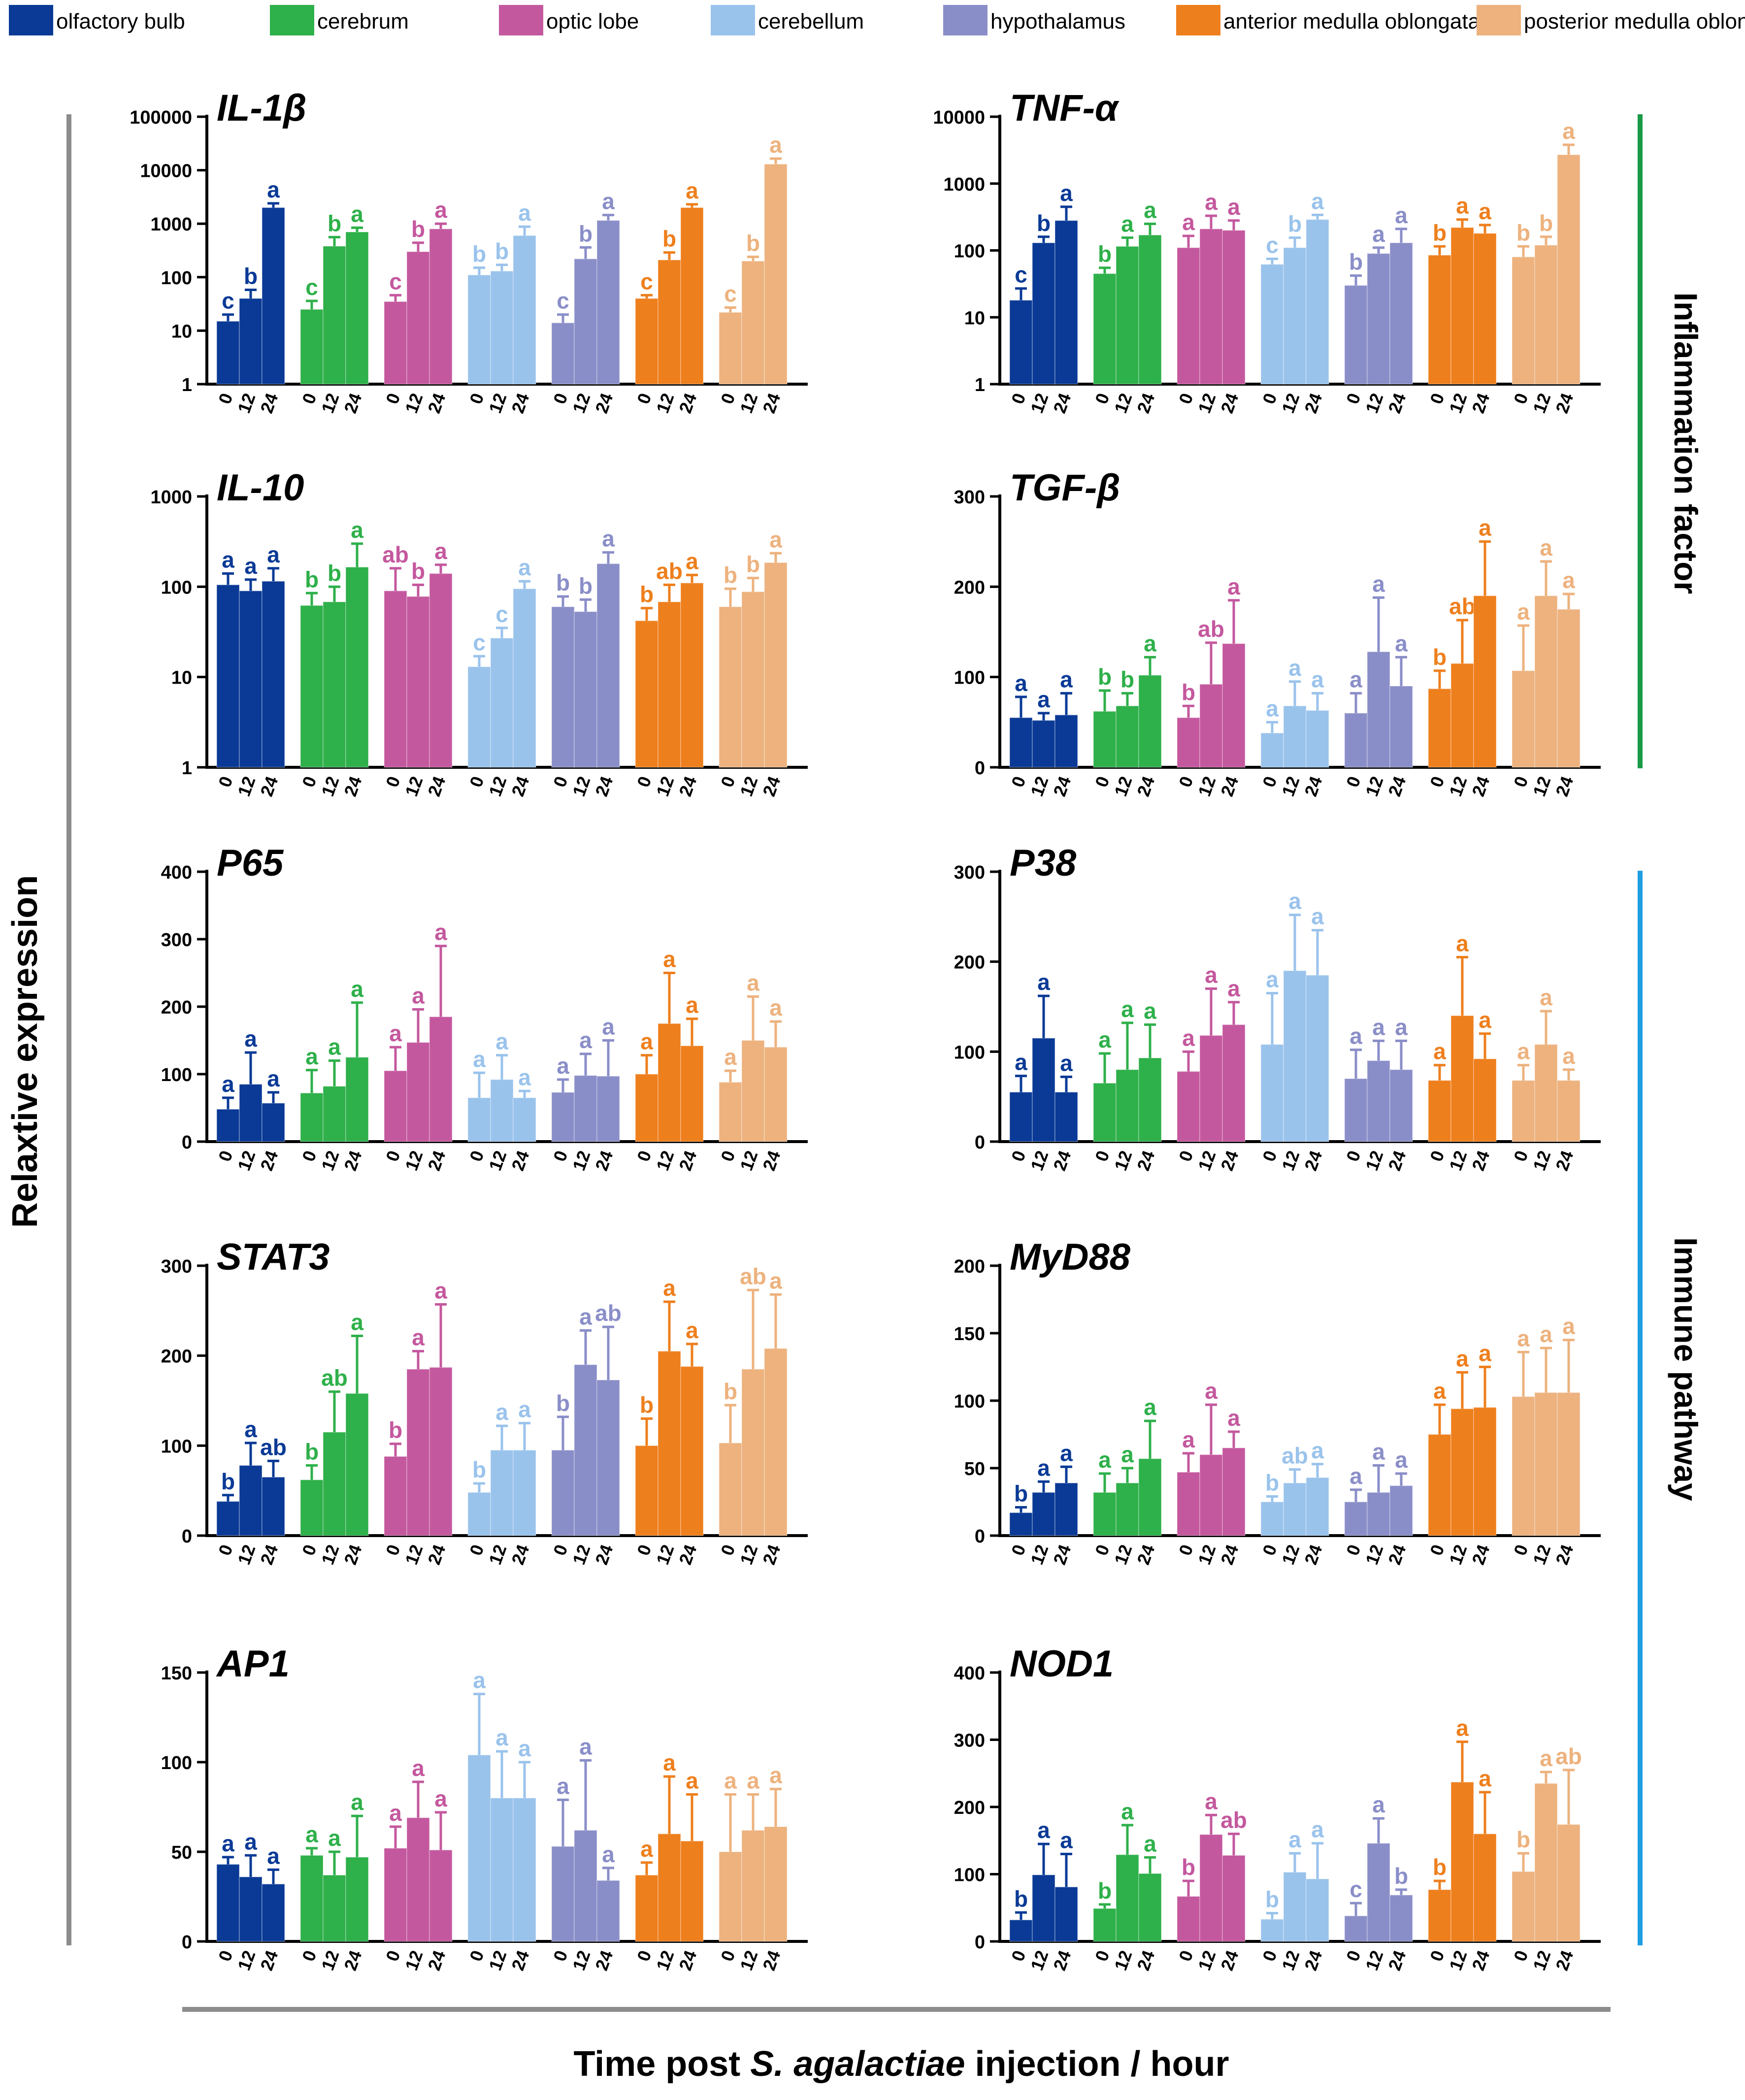 This screenshot has height=2100, width=1745. Describe the element at coordinates (608, 665) in the screenshot. I see `bar-hypothalamus-24h` at that location.